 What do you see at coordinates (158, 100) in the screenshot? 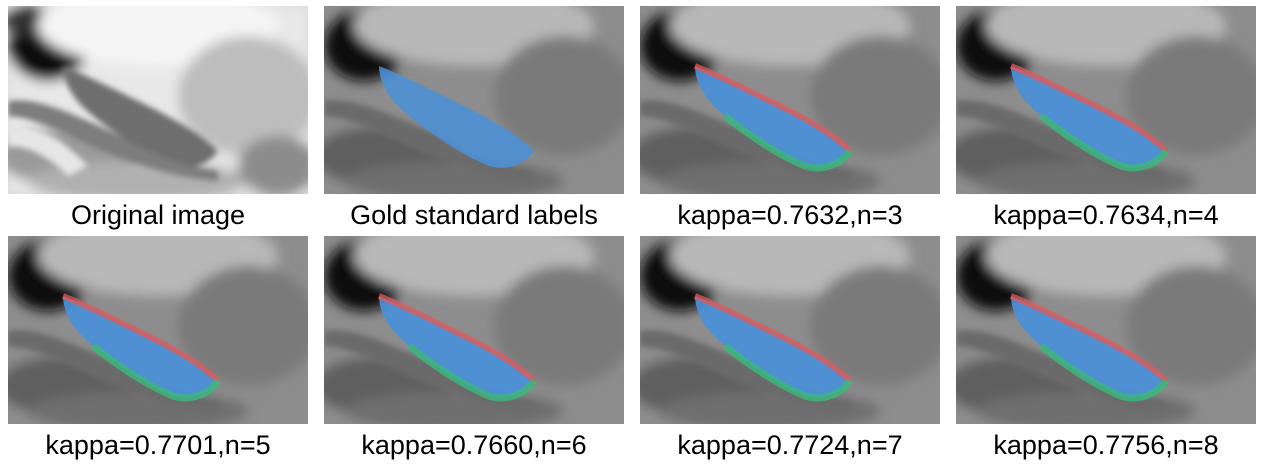
I see `original-image` at bounding box center [158, 100].